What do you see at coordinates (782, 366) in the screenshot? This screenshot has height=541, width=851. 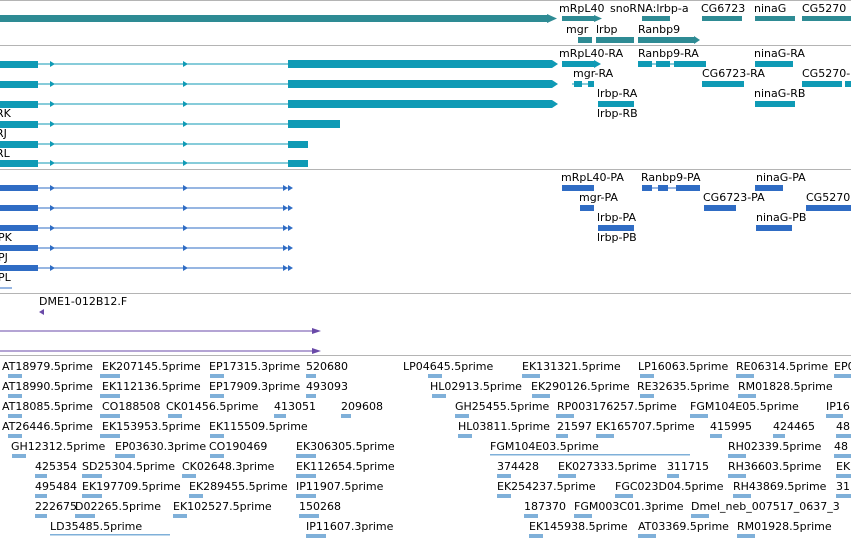 I see `est-label: RE06314.5prime` at bounding box center [782, 366].